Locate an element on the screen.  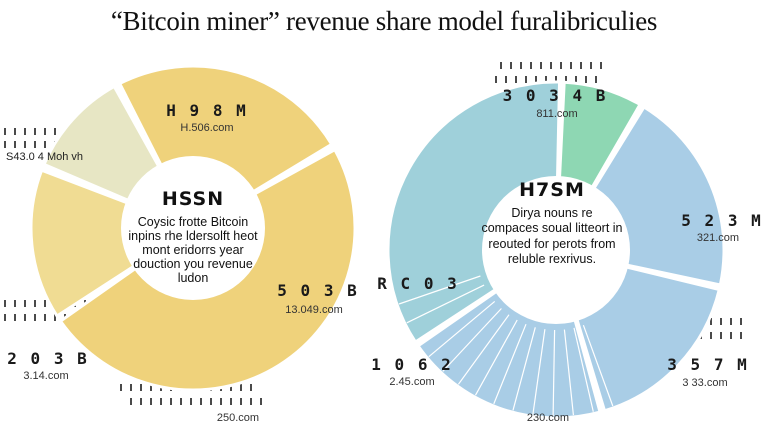
pie-left-slice-value-label: 5 0 3 B is located at coordinates (317, 290).